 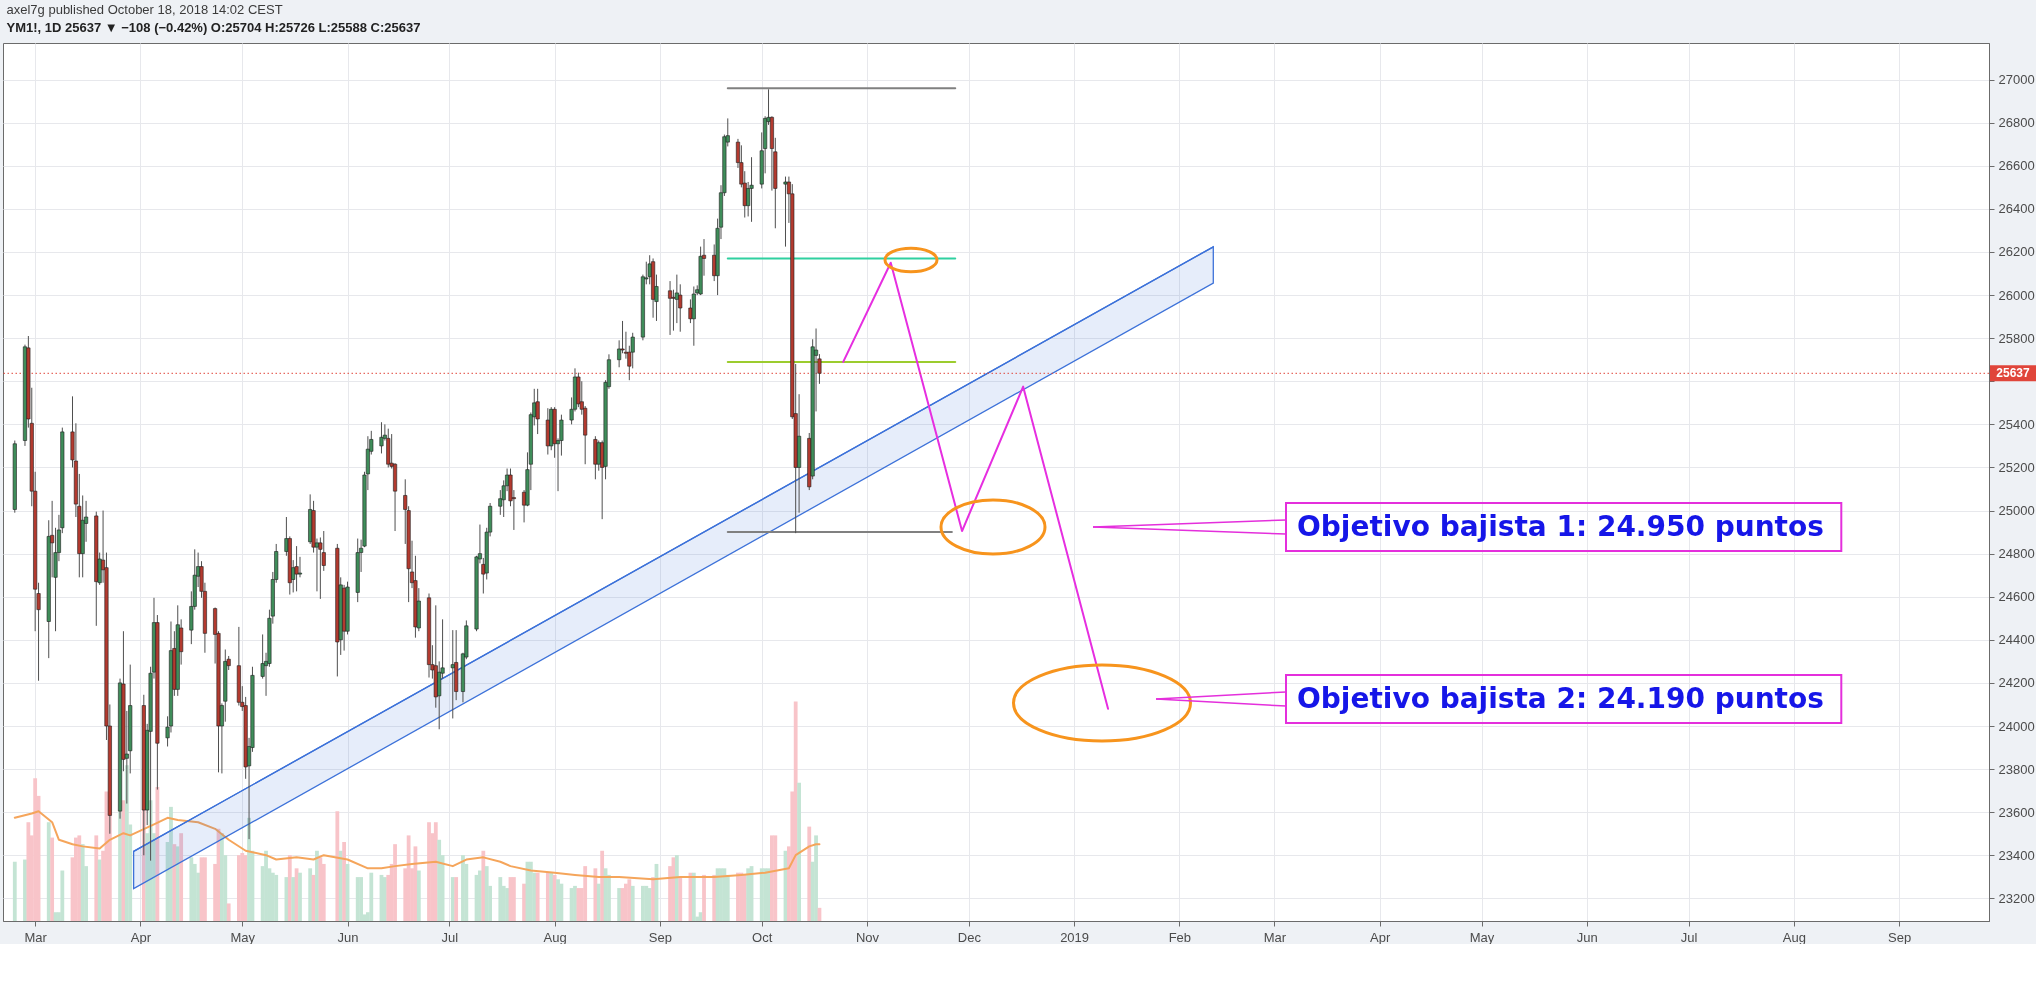 I want to click on y-tick-label: 26400, so click(x=2016, y=209).